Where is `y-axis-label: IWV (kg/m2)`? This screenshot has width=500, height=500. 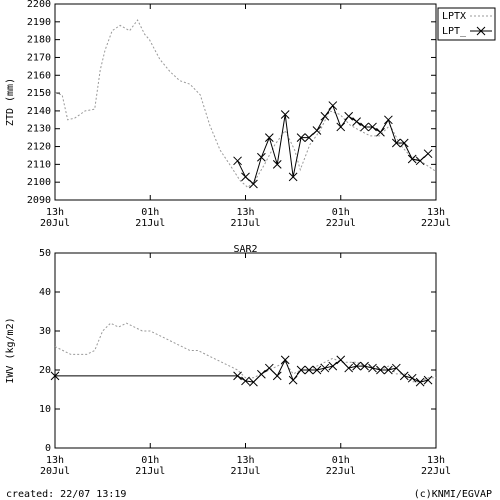
y-axis-label: IWV (kg/m2) is located at coordinates (10, 350).